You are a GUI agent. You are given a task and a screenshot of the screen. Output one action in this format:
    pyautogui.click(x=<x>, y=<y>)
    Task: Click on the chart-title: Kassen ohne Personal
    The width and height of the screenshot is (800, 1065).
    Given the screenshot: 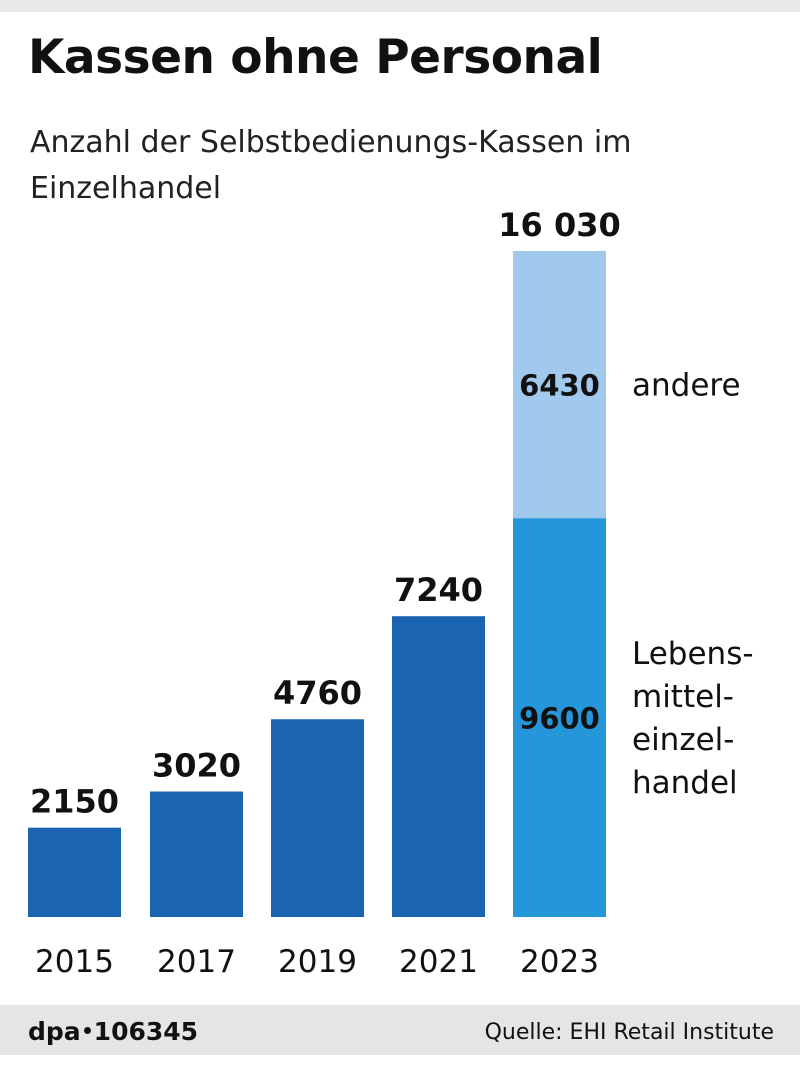 What is the action you would take?
    pyautogui.click(x=315, y=57)
    